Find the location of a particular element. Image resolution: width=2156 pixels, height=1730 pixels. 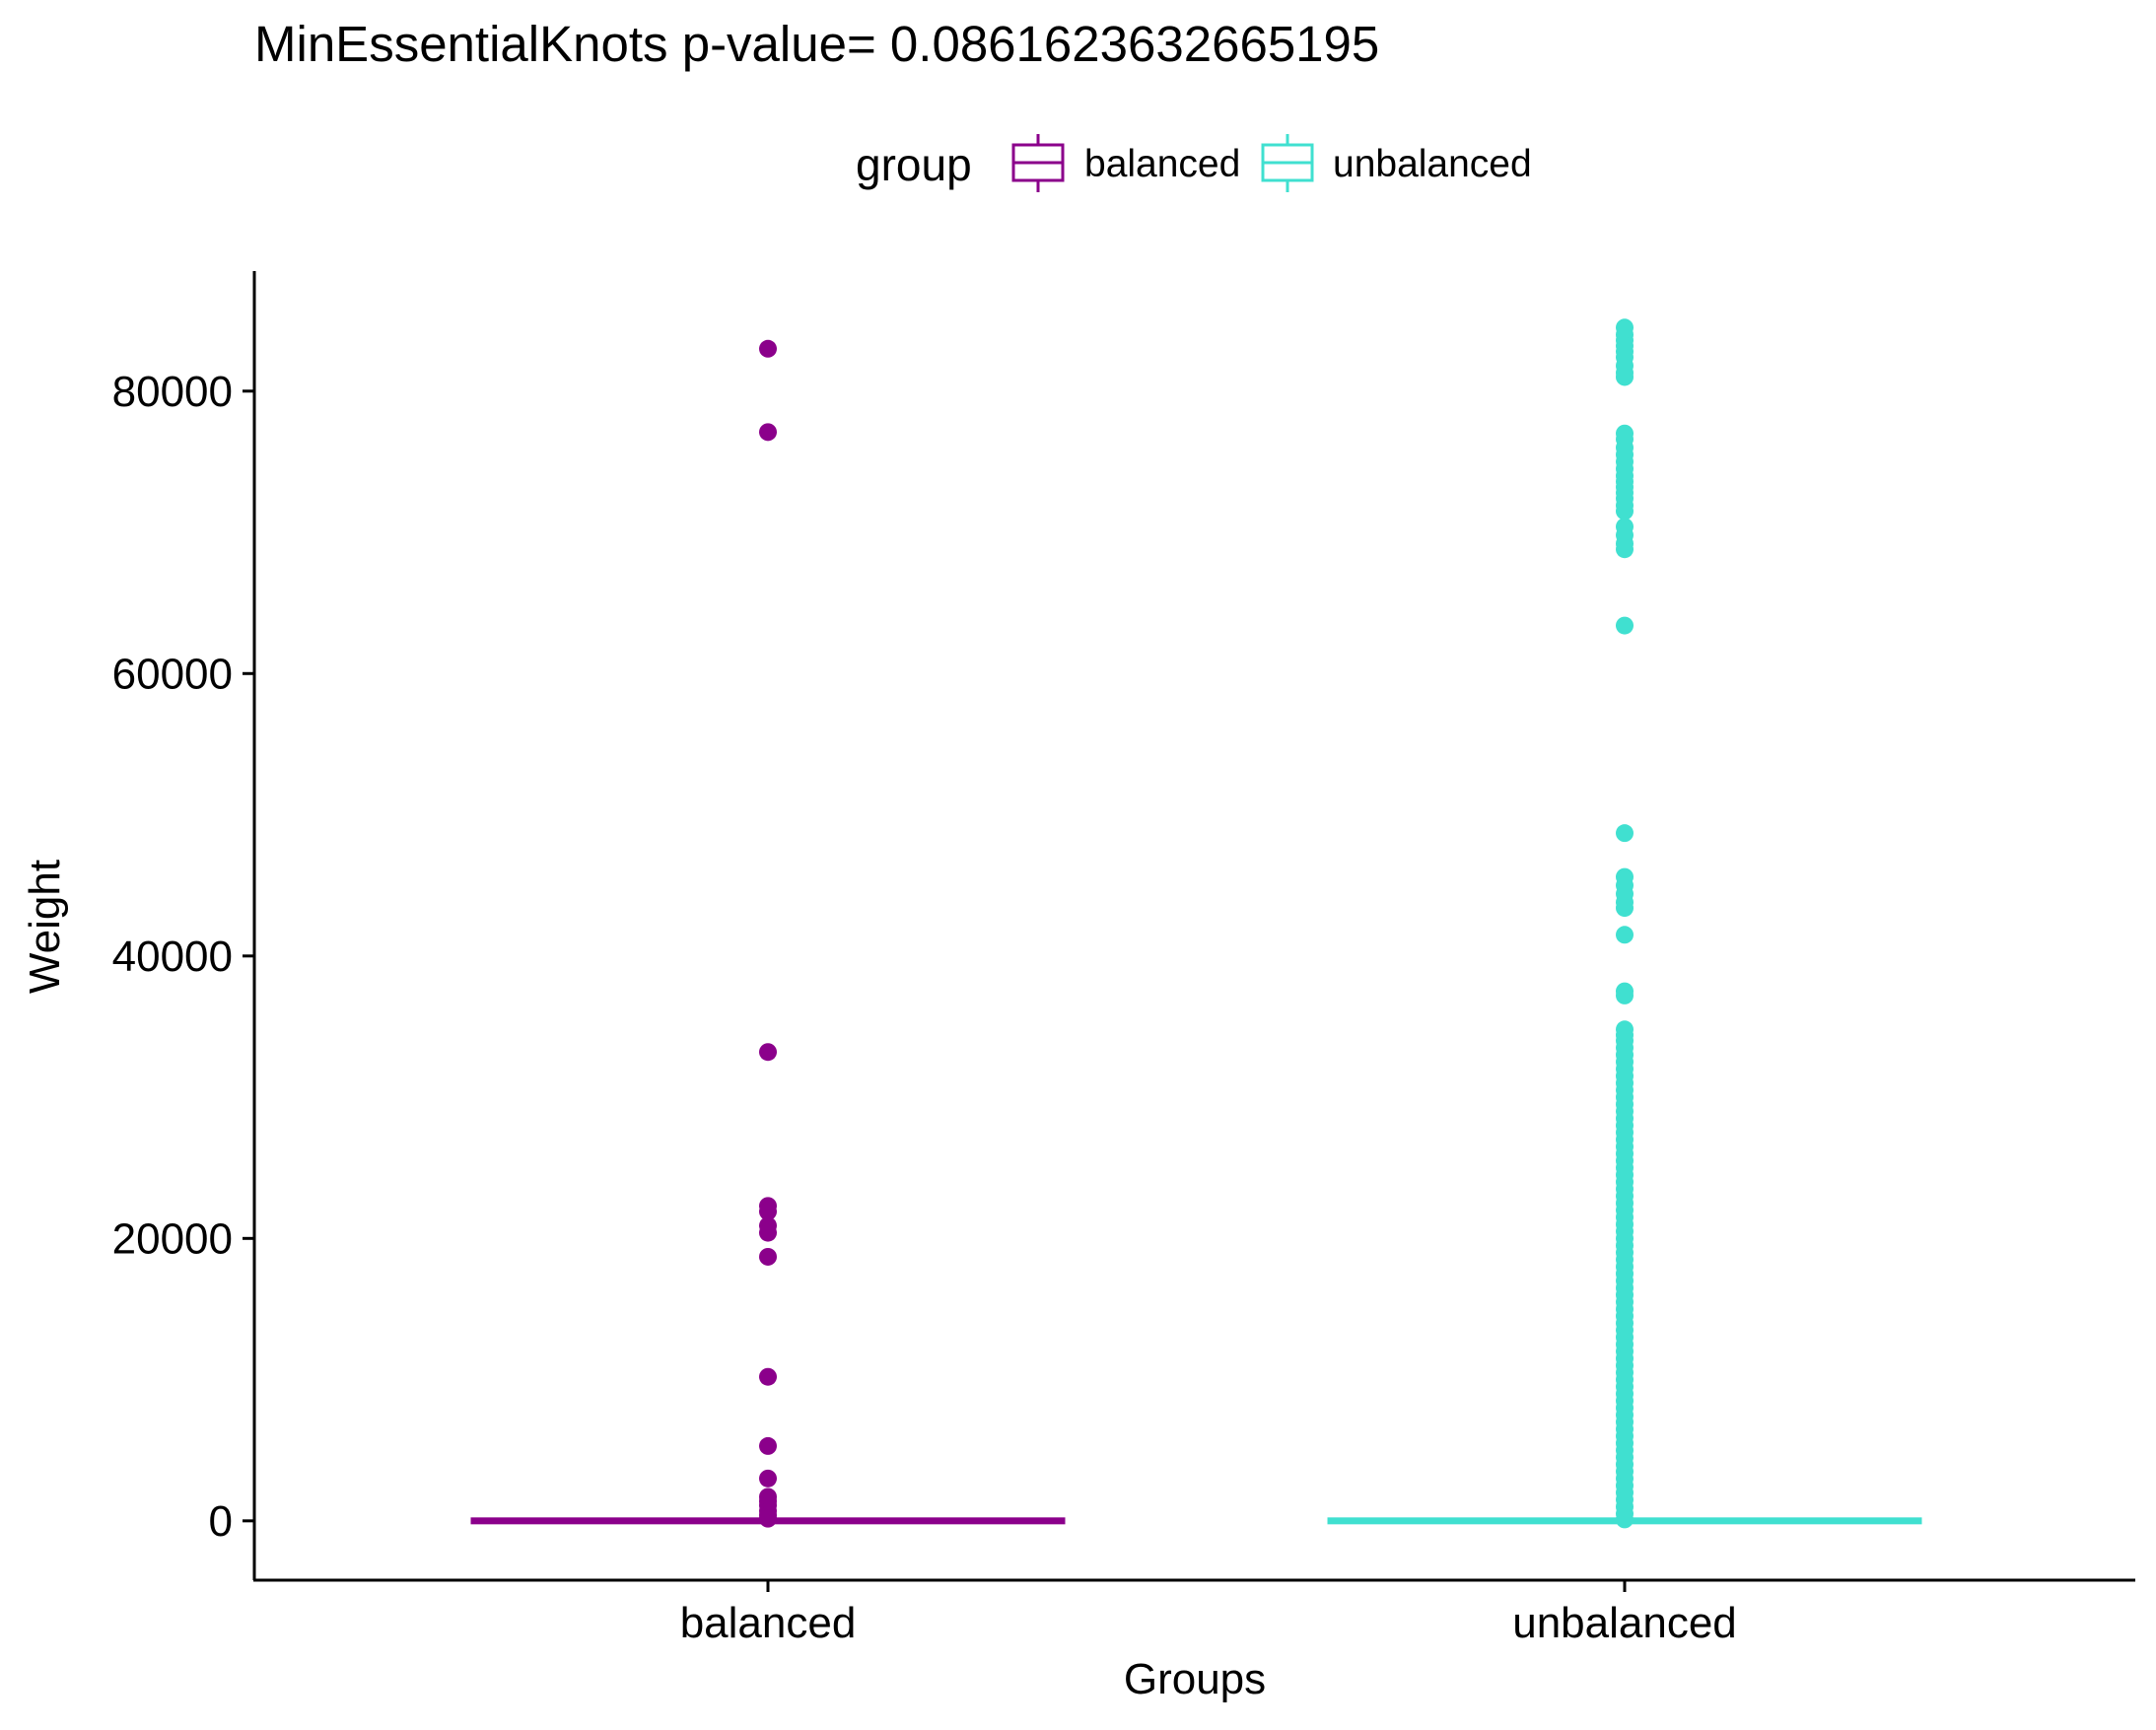

y-ticks: 0 20000 40000 60000 80000 is located at coordinates (183, 957).